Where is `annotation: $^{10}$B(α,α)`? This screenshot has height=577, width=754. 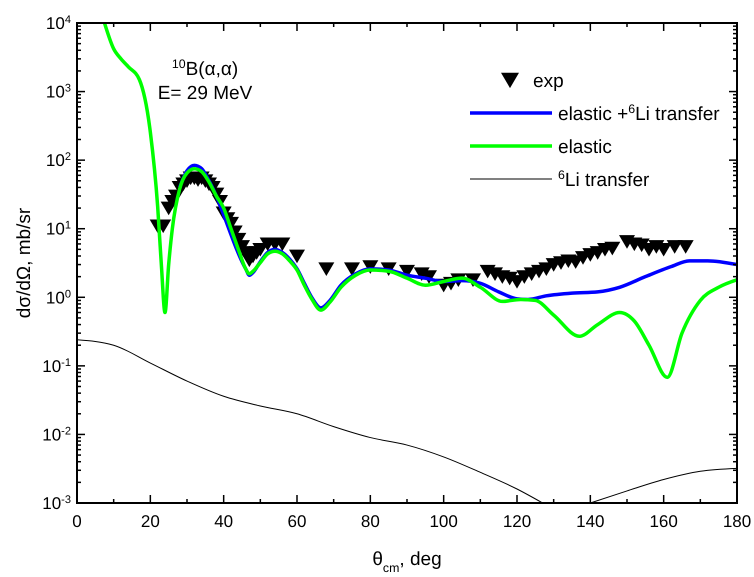 annotation: $^{10}$B(α,α) is located at coordinates (205, 68).